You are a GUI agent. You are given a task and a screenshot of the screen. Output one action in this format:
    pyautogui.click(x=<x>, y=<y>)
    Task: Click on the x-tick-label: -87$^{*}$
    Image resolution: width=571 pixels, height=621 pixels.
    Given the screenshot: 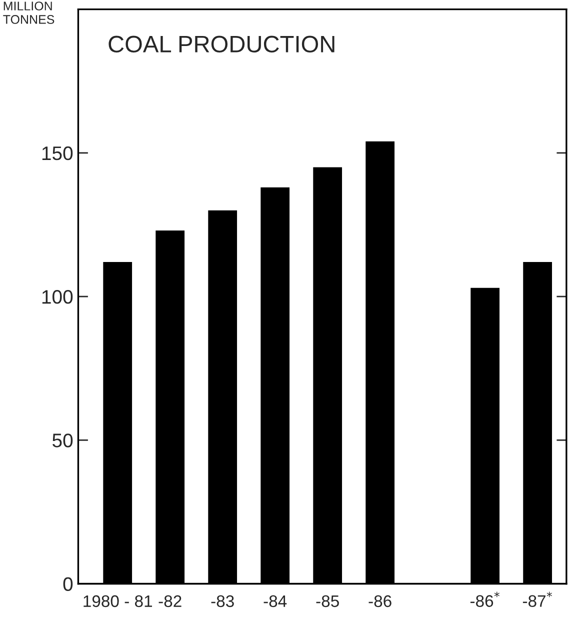 What is the action you would take?
    pyautogui.click(x=537, y=599)
    